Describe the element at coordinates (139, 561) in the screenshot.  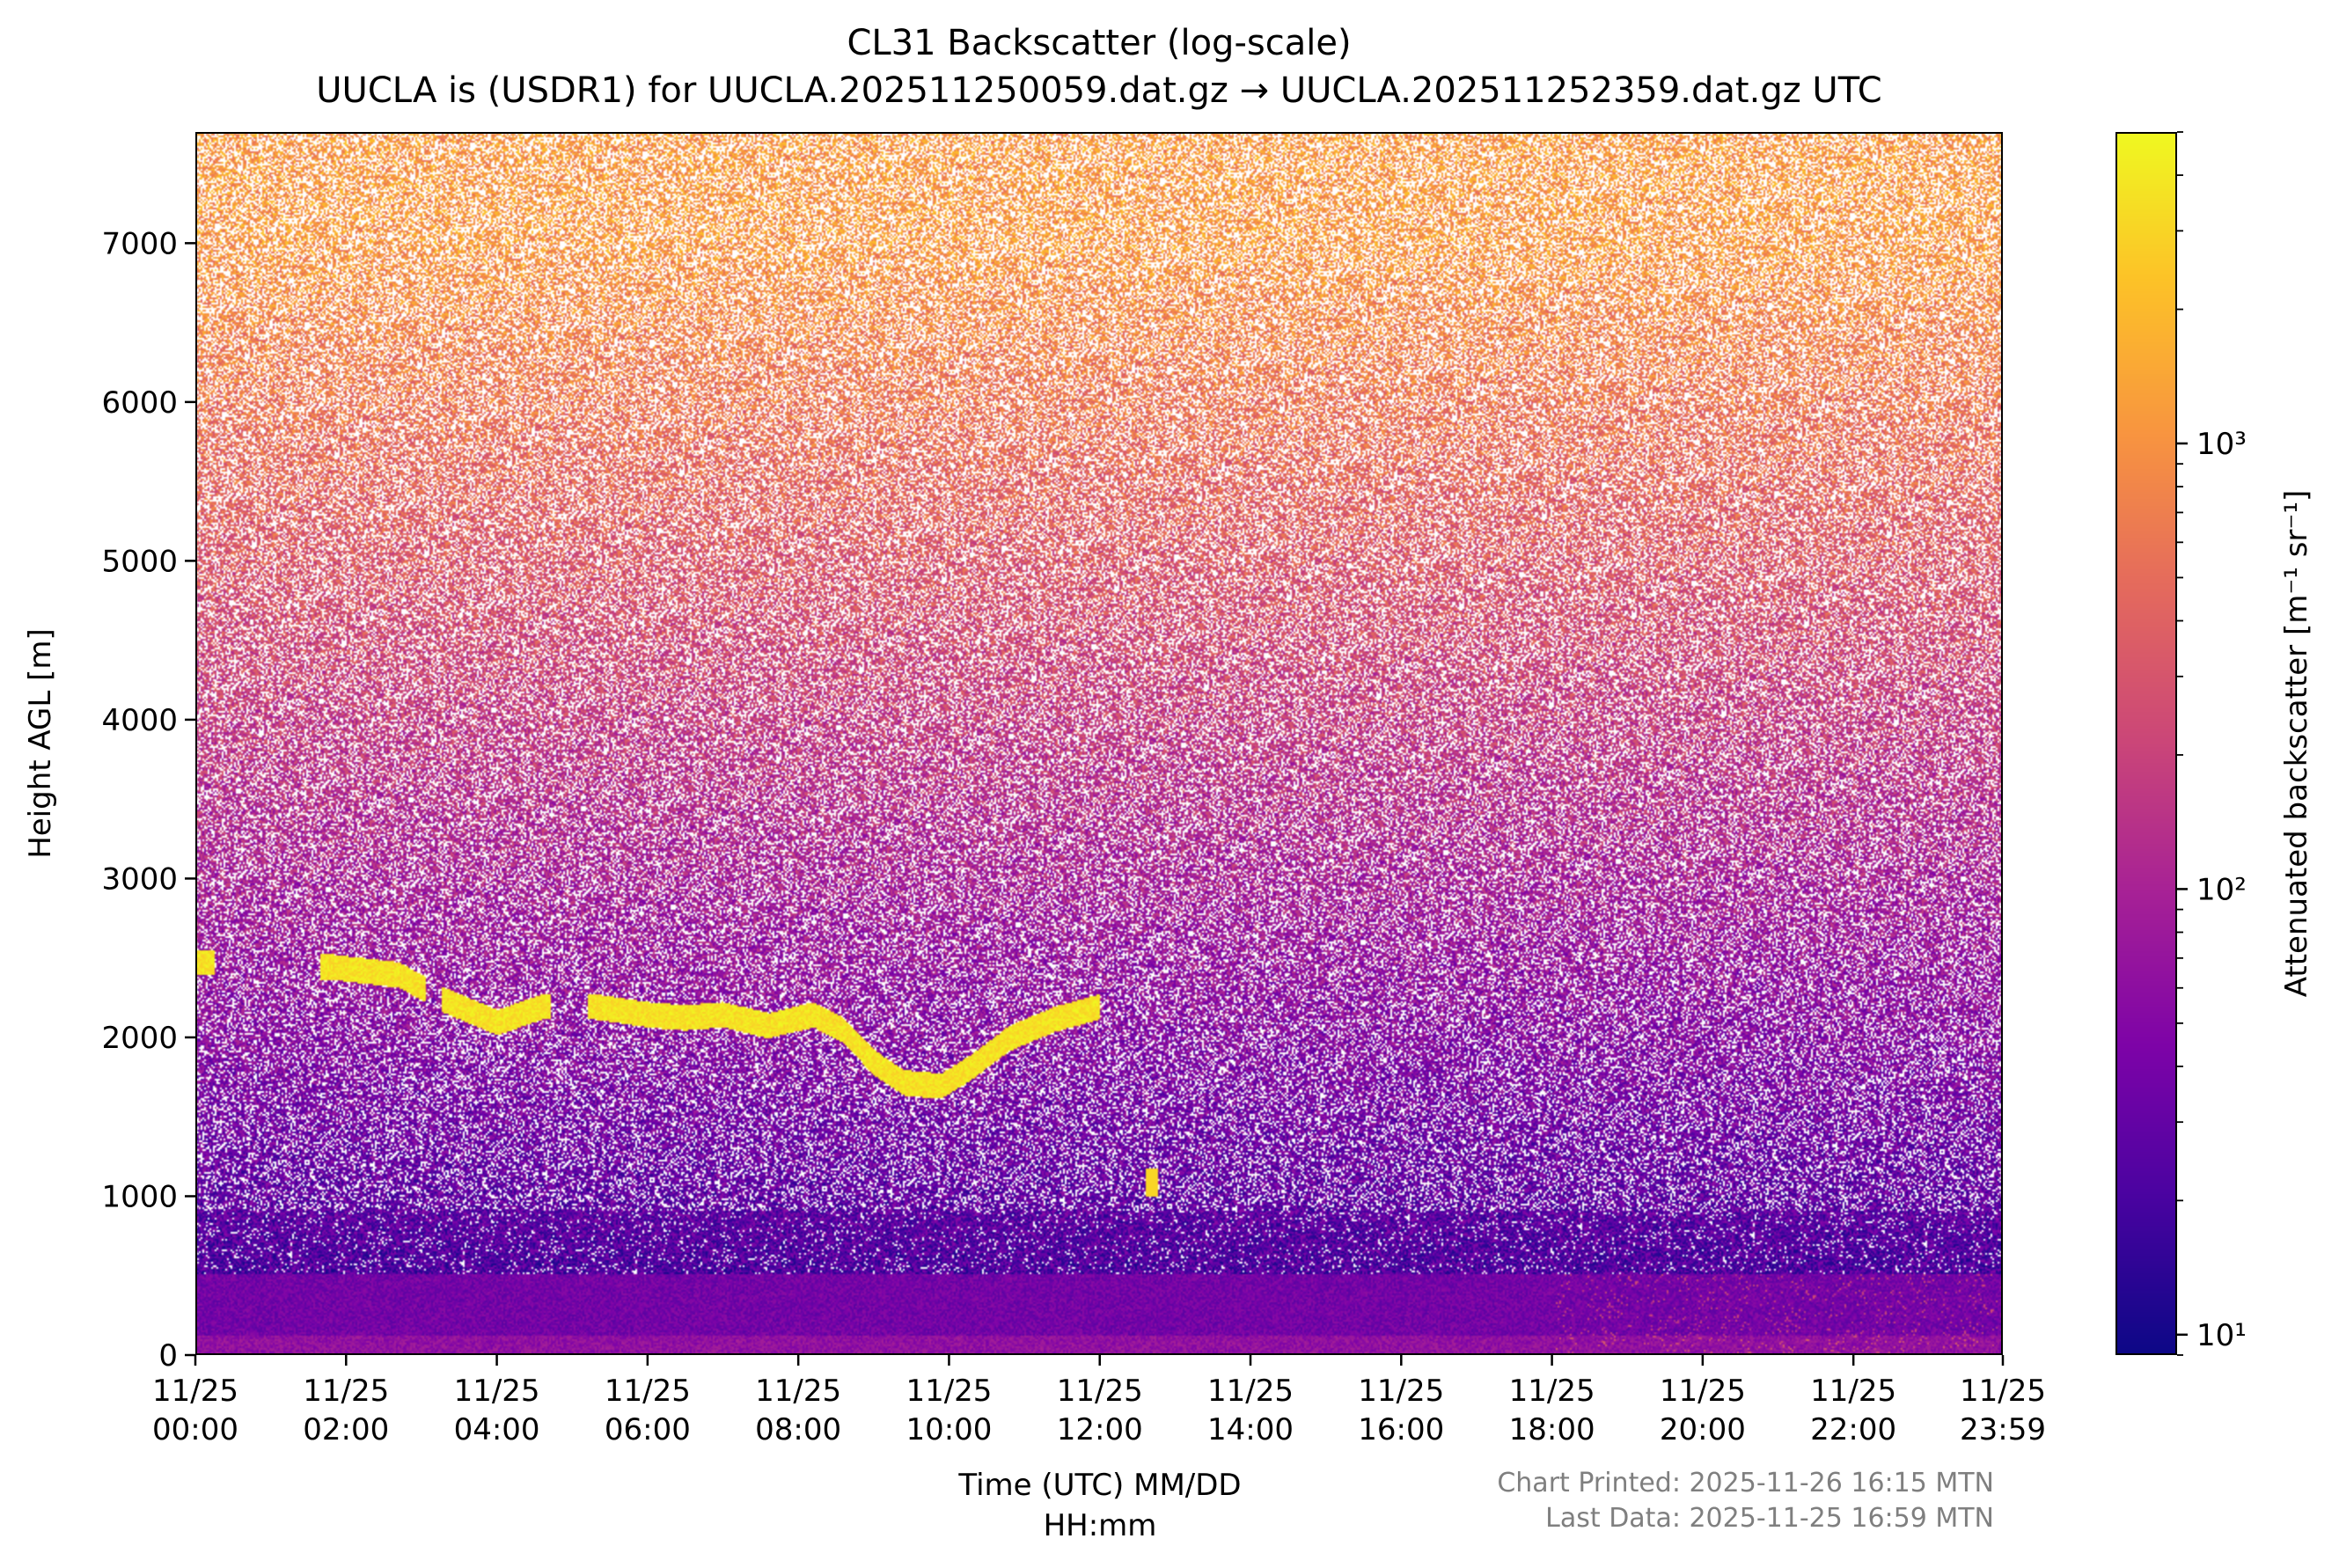
I see `y-tick-label: 5000` at that location.